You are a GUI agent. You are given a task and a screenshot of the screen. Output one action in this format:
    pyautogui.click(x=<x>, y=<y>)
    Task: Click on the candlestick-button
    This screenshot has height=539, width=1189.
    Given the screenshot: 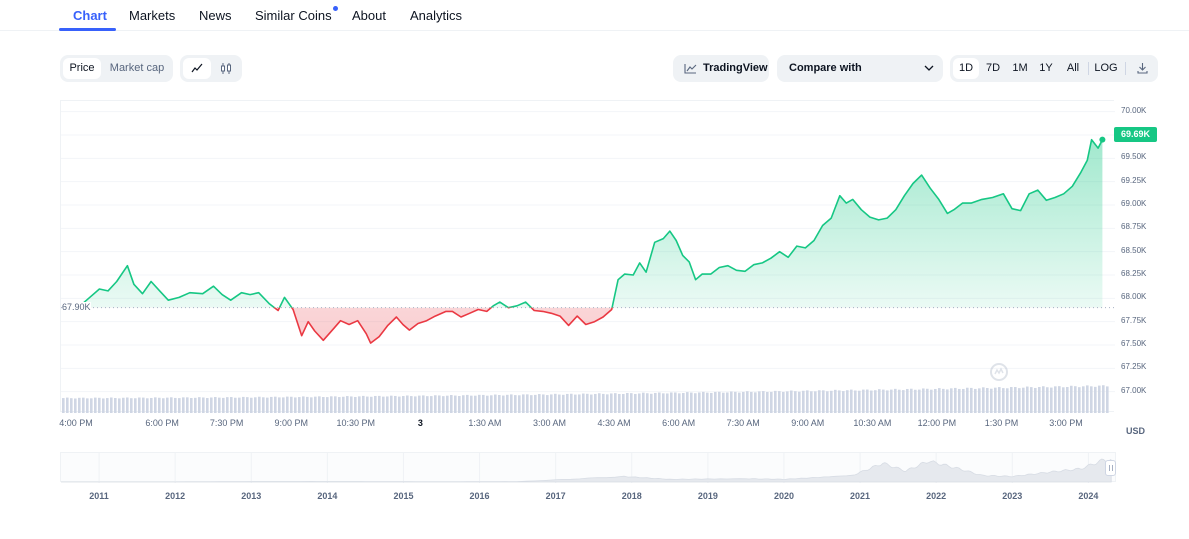 What is the action you would take?
    pyautogui.click(x=226, y=68)
    